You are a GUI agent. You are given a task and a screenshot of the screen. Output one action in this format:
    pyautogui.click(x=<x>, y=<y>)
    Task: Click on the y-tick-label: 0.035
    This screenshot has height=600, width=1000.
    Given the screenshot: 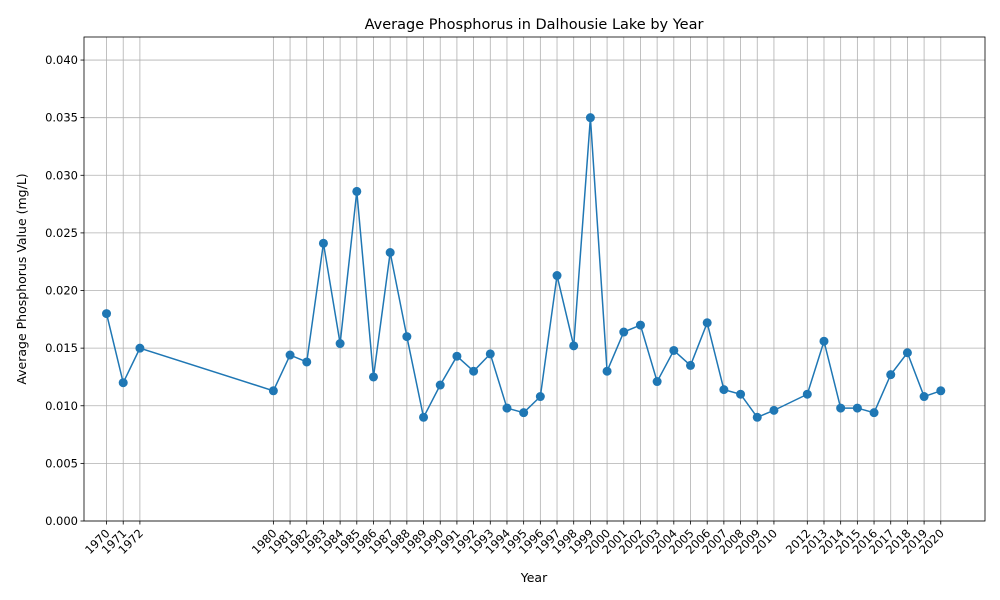 What is the action you would take?
    pyautogui.click(x=61, y=118)
    